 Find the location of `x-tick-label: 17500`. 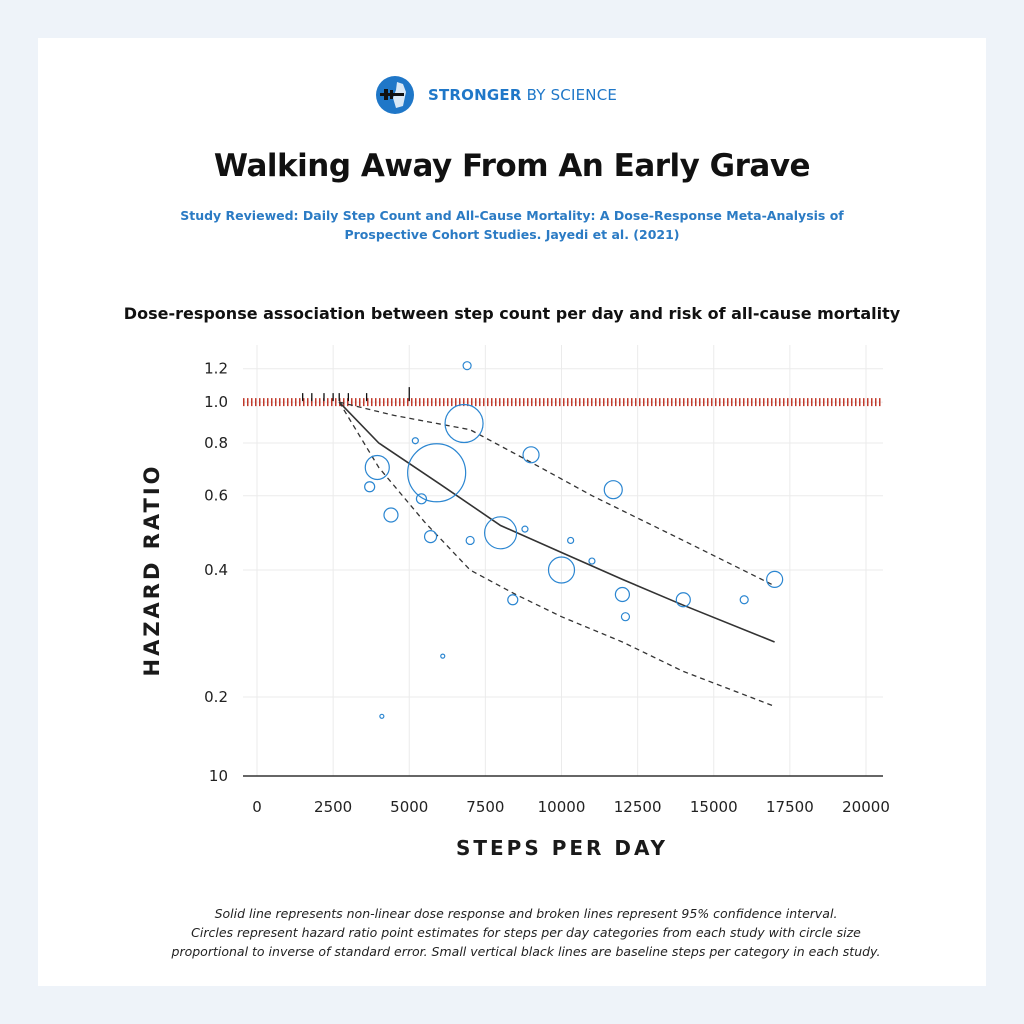

x-tick-label: 17500 is located at coordinates (790, 807).